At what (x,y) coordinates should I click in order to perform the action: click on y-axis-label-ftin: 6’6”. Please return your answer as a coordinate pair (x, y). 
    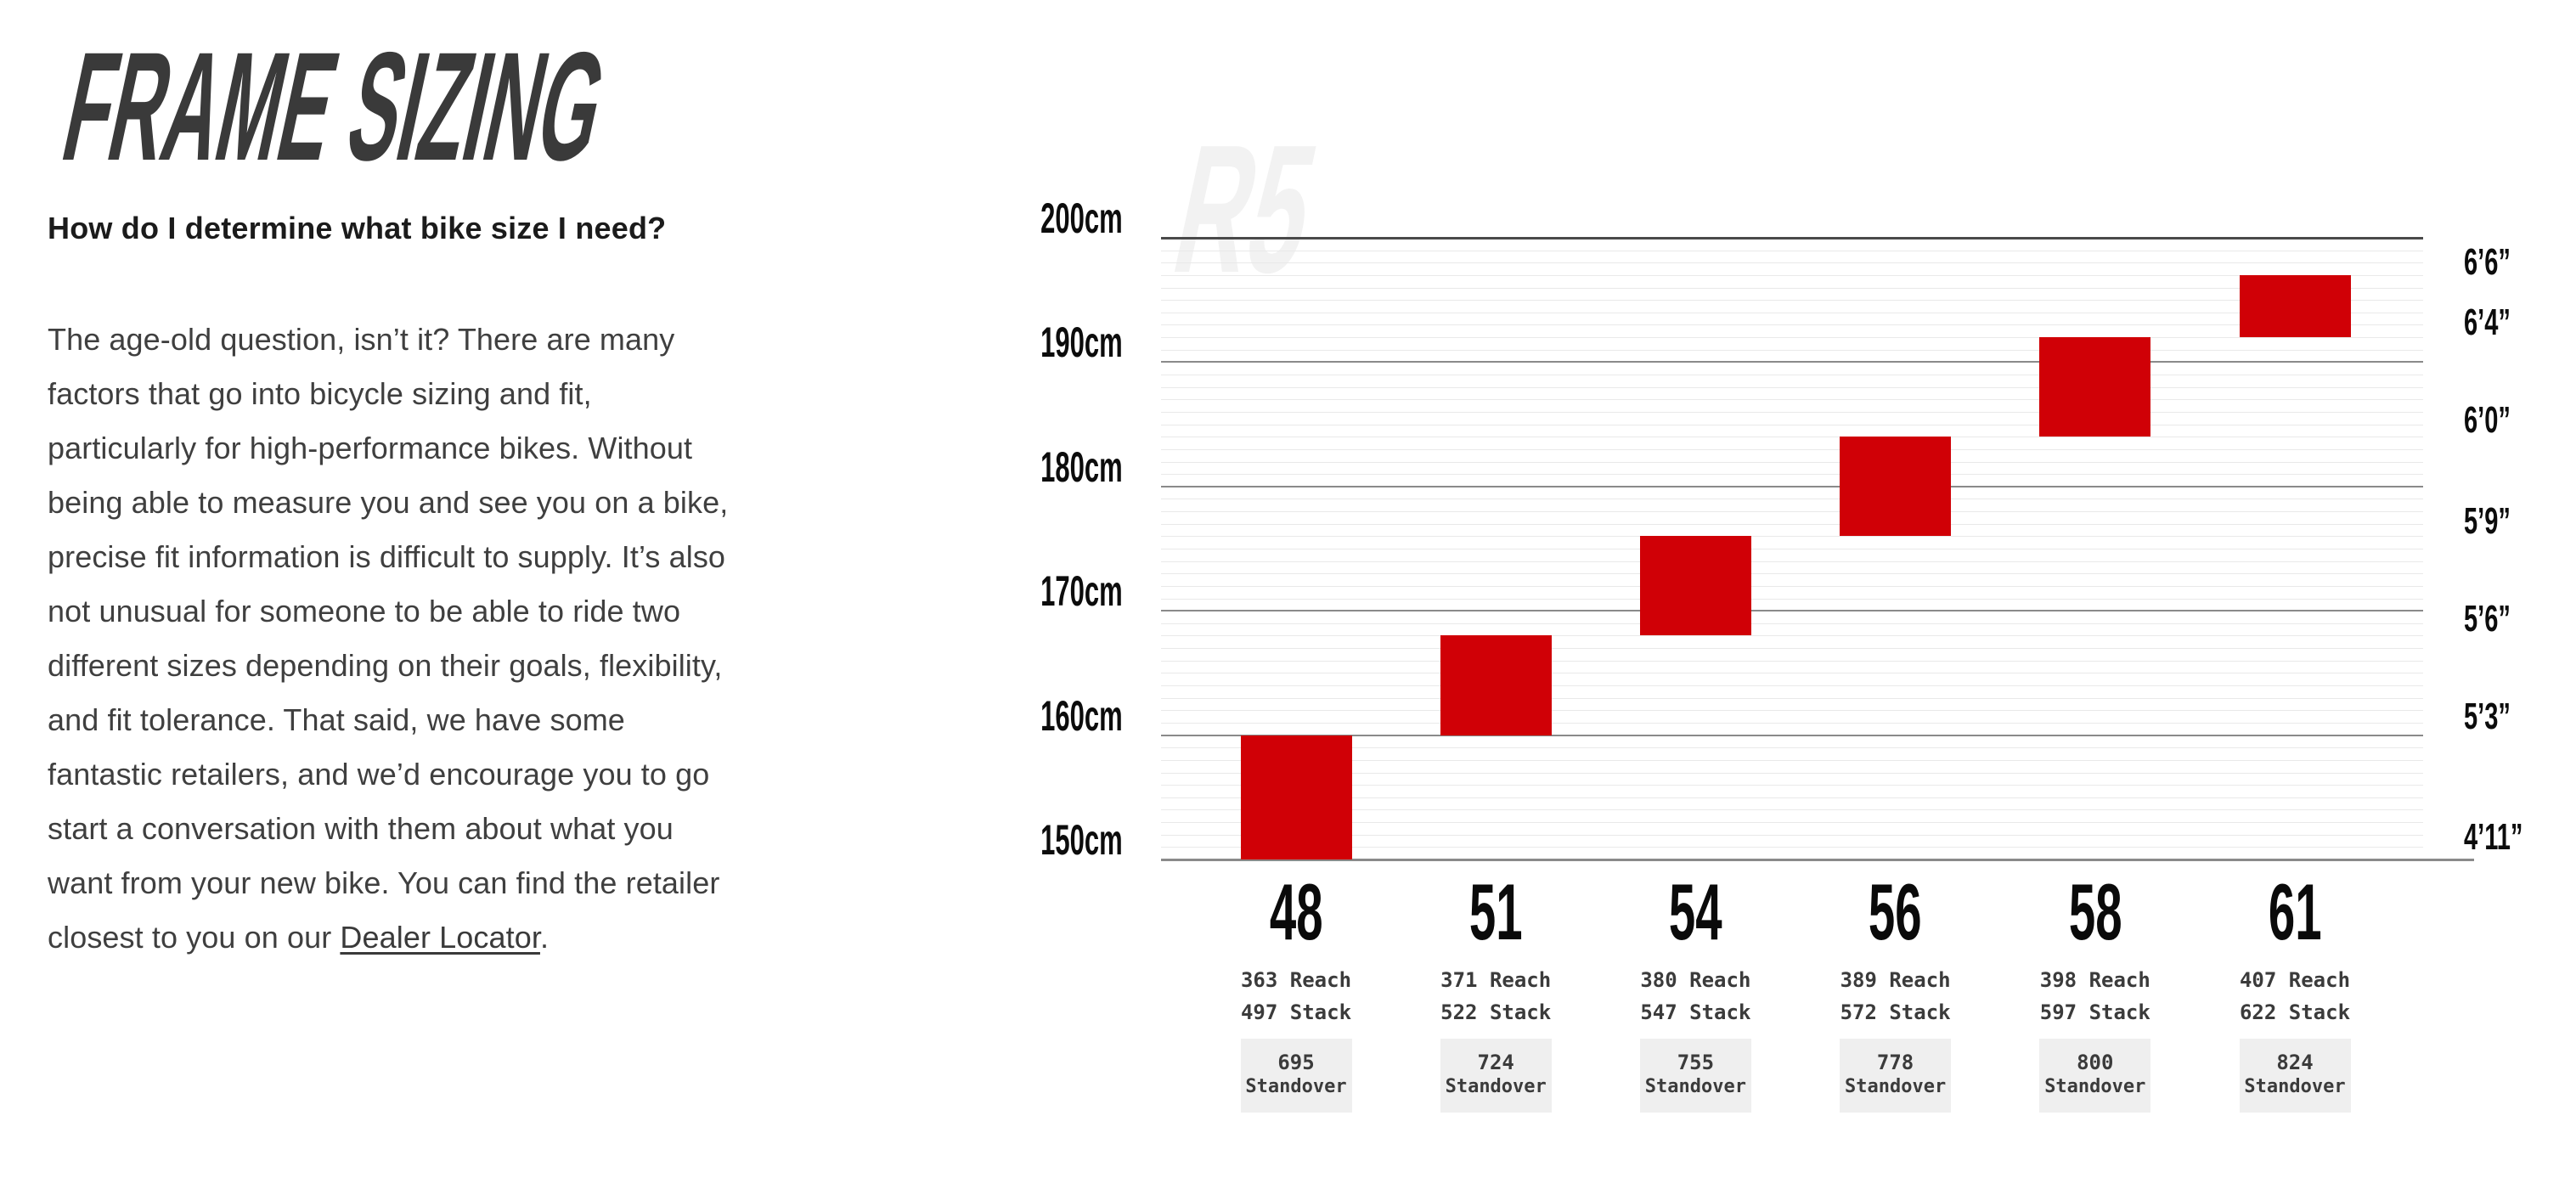
    Looking at the image, I should click on (2520, 262).